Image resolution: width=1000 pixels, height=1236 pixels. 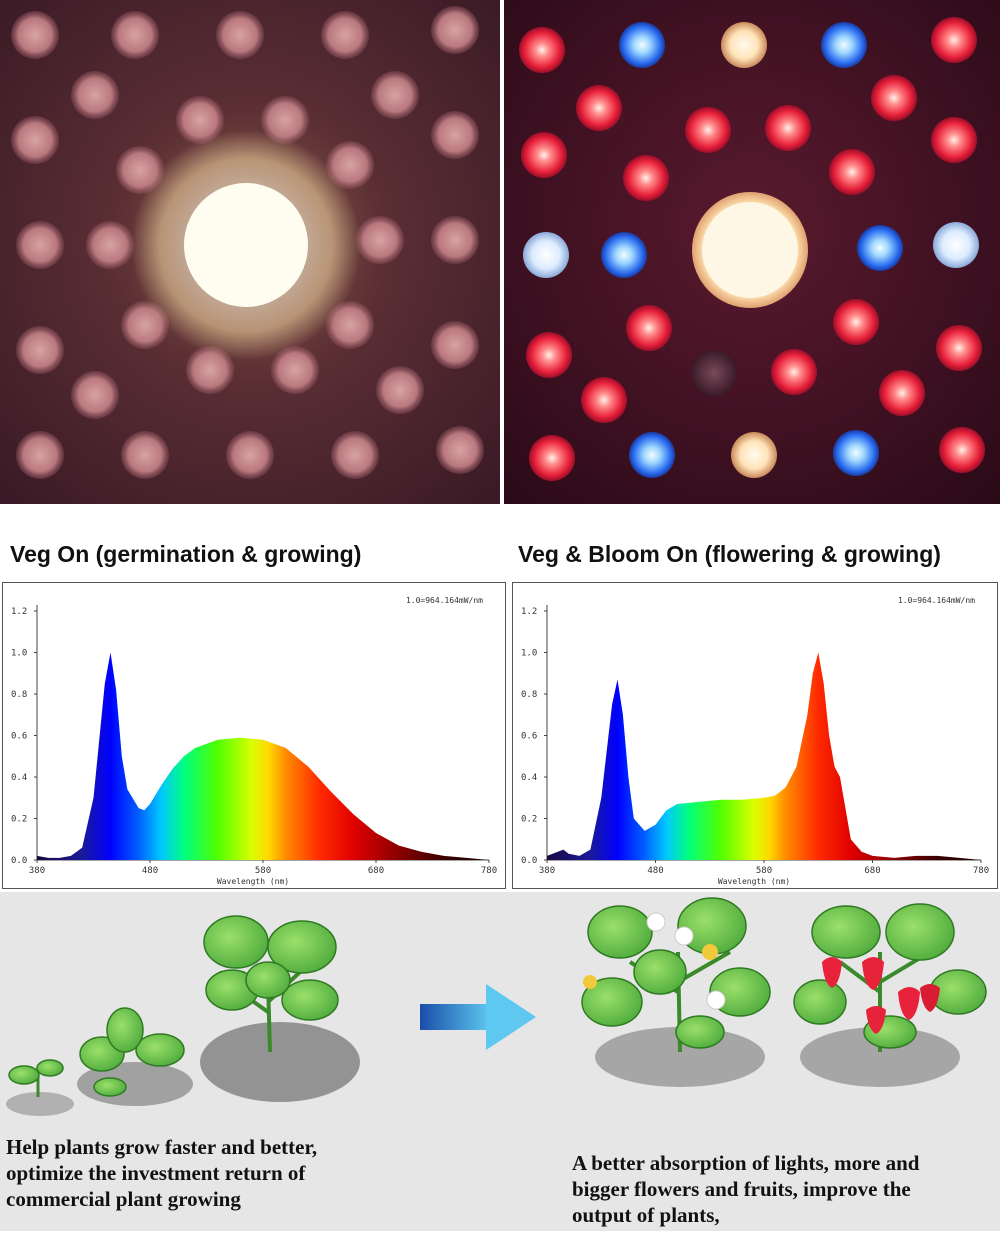 I want to click on veg-bloom-caption-line: output of plants,, so click(x=646, y=1215).